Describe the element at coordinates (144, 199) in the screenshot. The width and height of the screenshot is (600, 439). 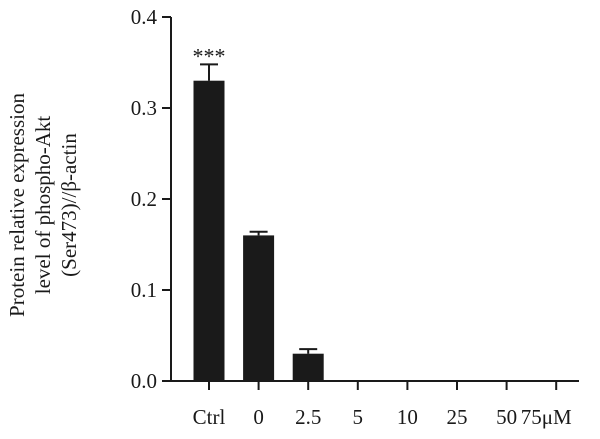
I see `y-tick-label: 0.2` at that location.